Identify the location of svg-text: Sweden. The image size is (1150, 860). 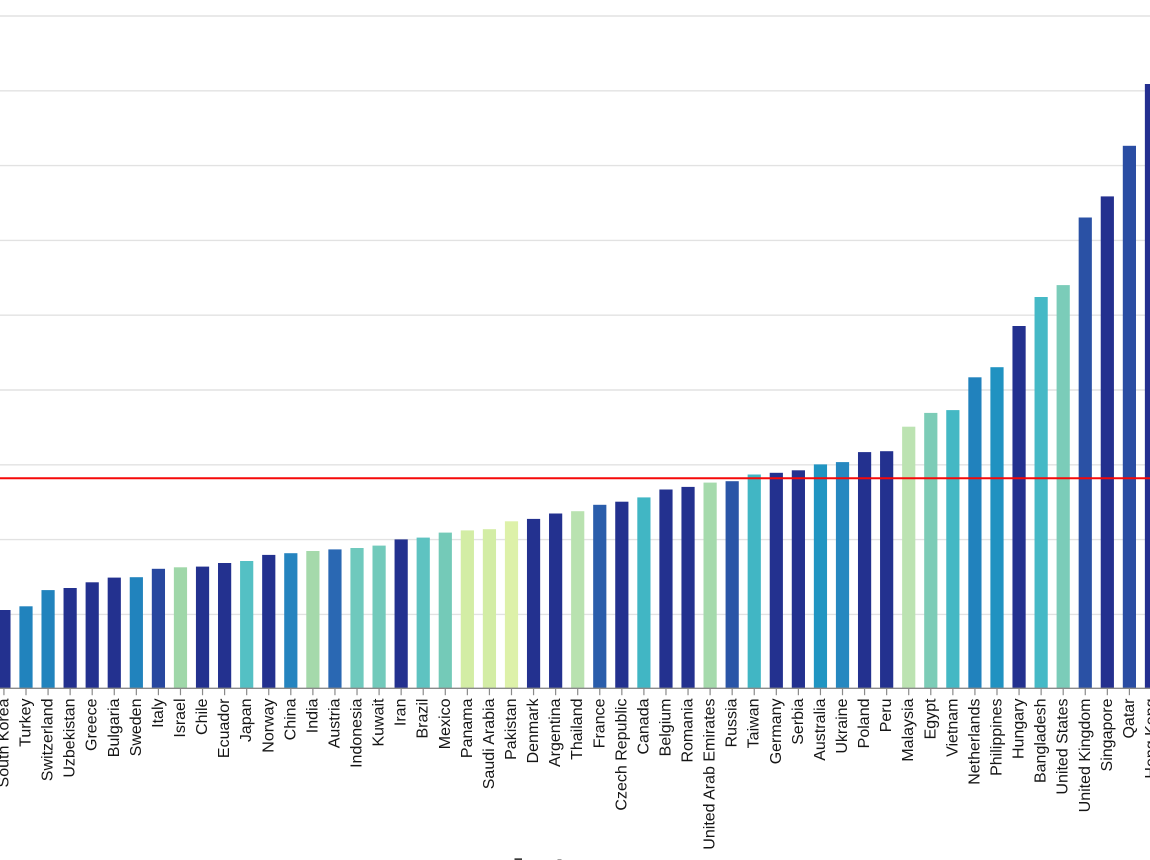
(136, 728).